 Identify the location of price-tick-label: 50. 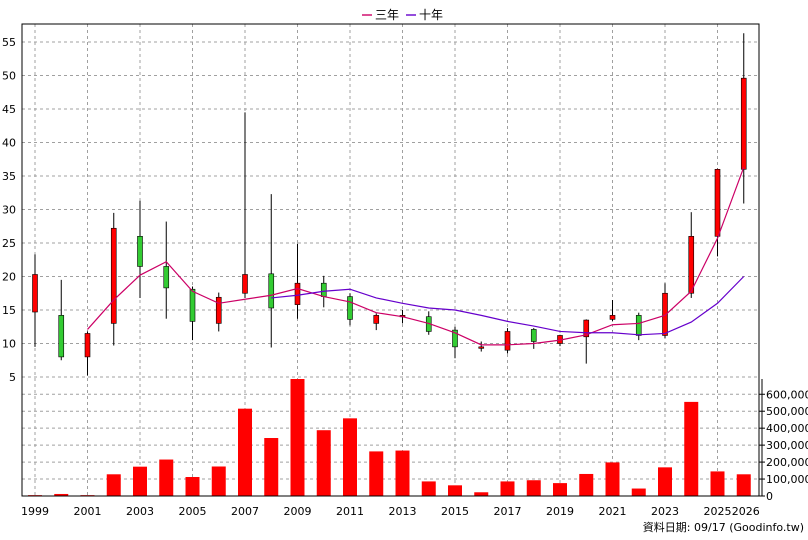
(9, 76).